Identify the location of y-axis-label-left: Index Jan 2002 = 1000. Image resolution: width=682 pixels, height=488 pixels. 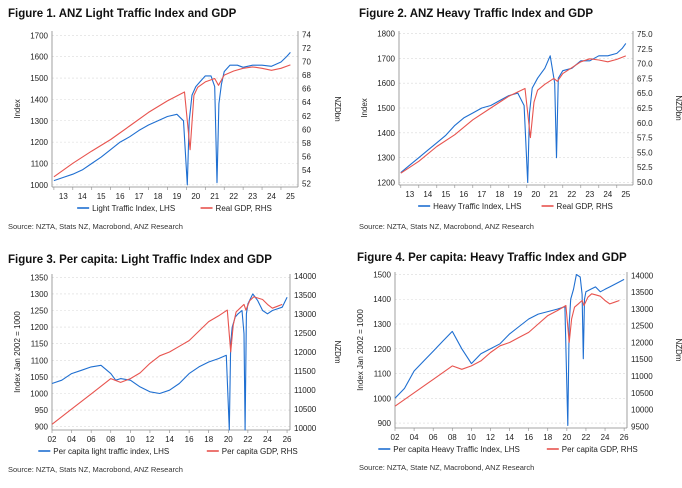
(360, 350).